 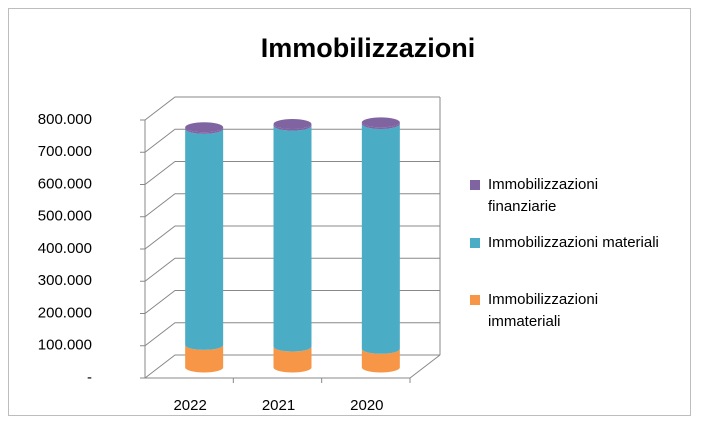 What do you see at coordinates (543, 195) in the screenshot?
I see `legend-label: Immobilizzazioni finanziarie` at bounding box center [543, 195].